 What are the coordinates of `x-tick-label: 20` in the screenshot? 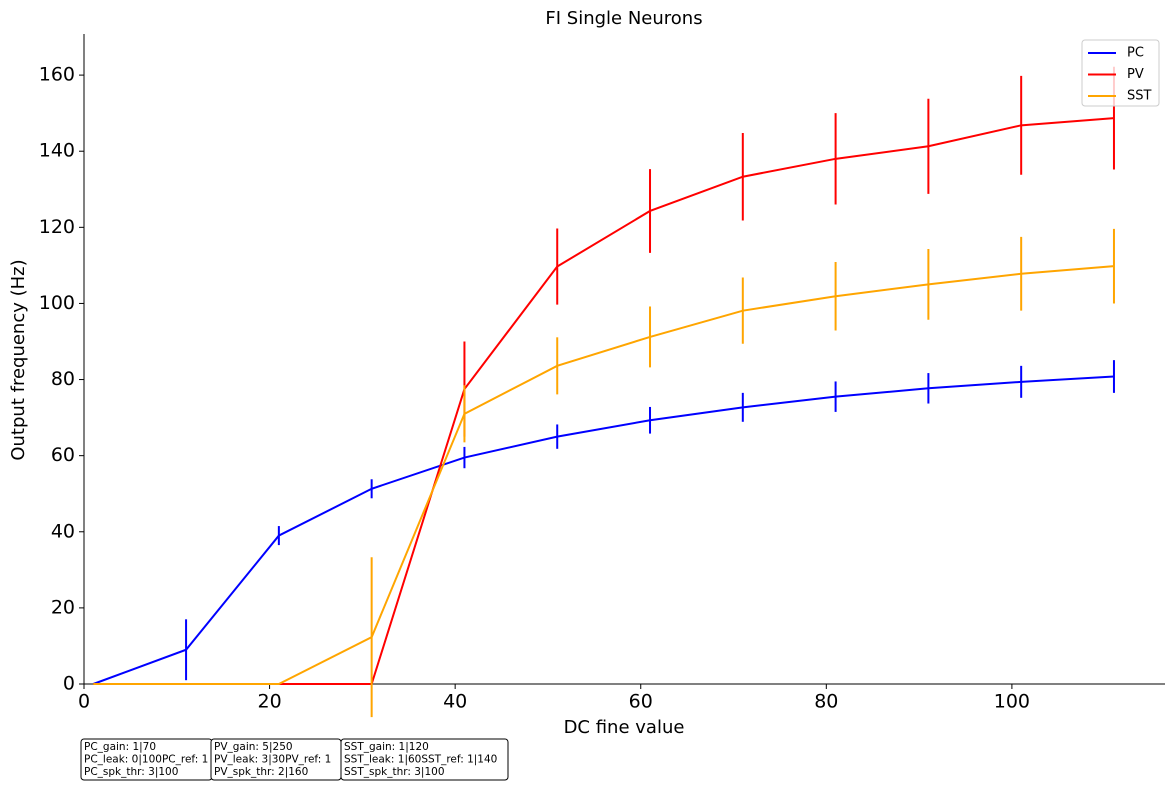 It's located at (269, 702).